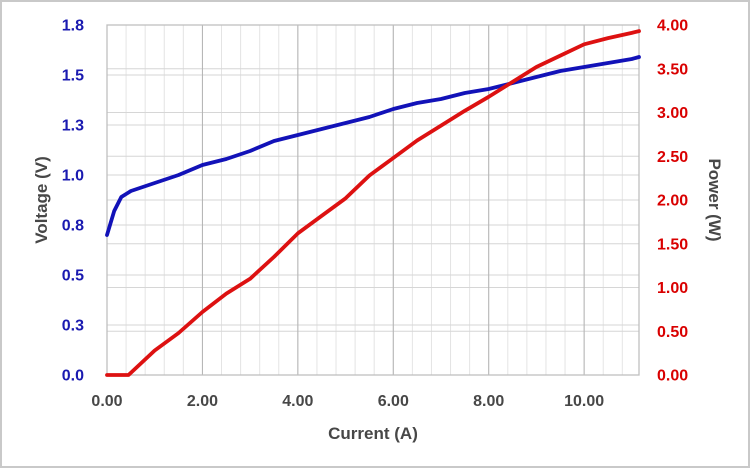  What do you see at coordinates (73, 326) in the screenshot?
I see `left-tick-label: 0.3` at bounding box center [73, 326].